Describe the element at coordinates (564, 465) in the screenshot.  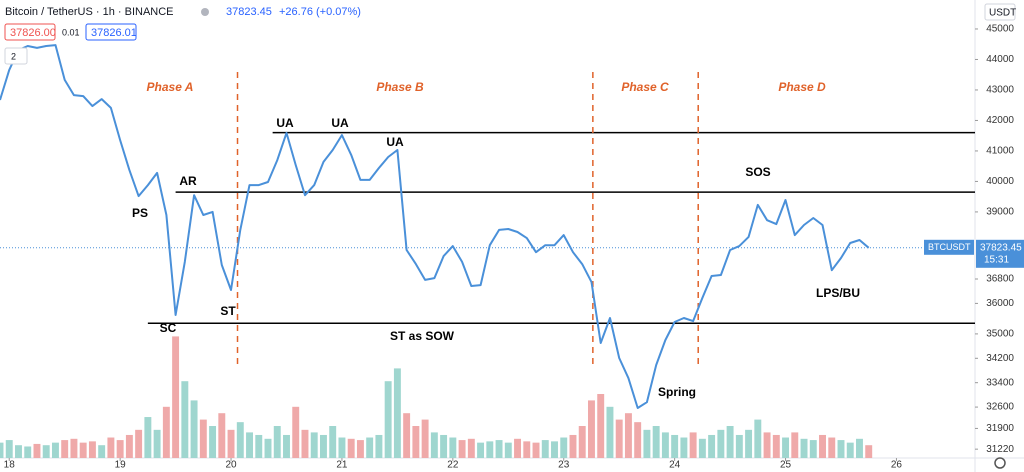
I see `x-tick-label: 23` at that location.